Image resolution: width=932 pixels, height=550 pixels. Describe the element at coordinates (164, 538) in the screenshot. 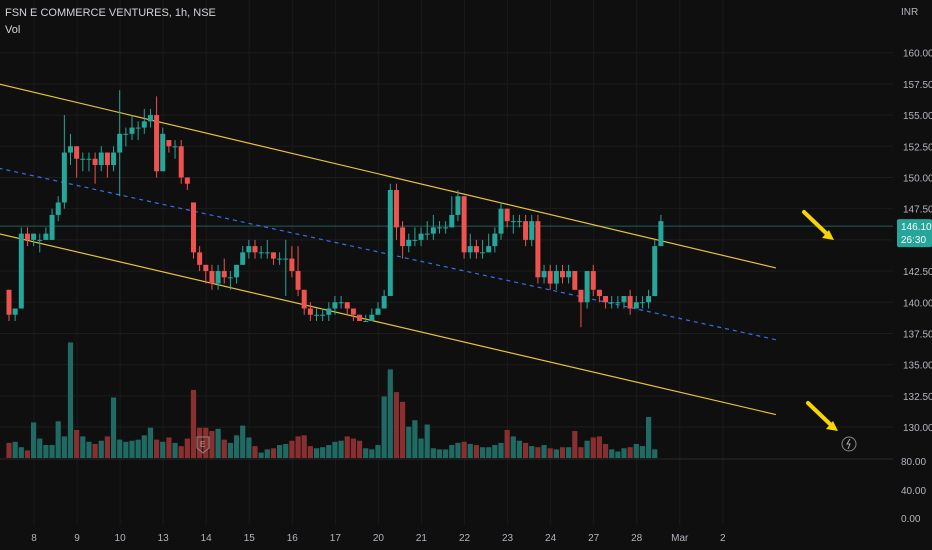

I see `time-tick-label: 13` at that location.